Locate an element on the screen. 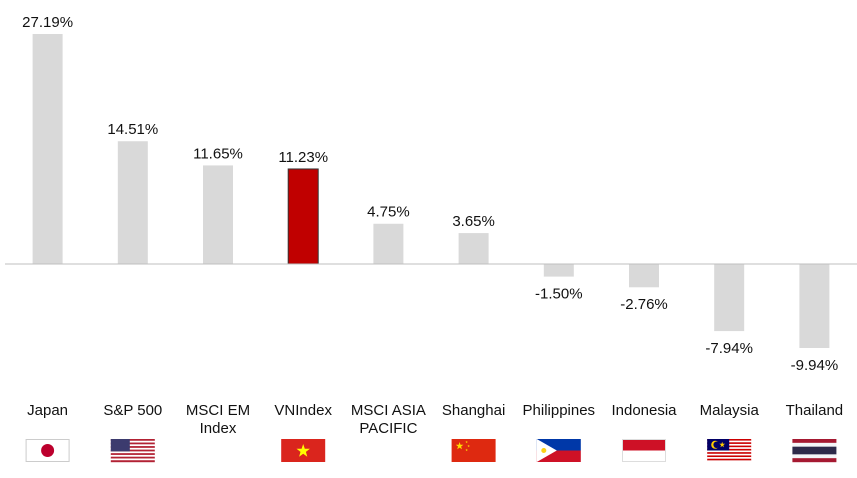  value-label: 14.51% is located at coordinates (132, 129).